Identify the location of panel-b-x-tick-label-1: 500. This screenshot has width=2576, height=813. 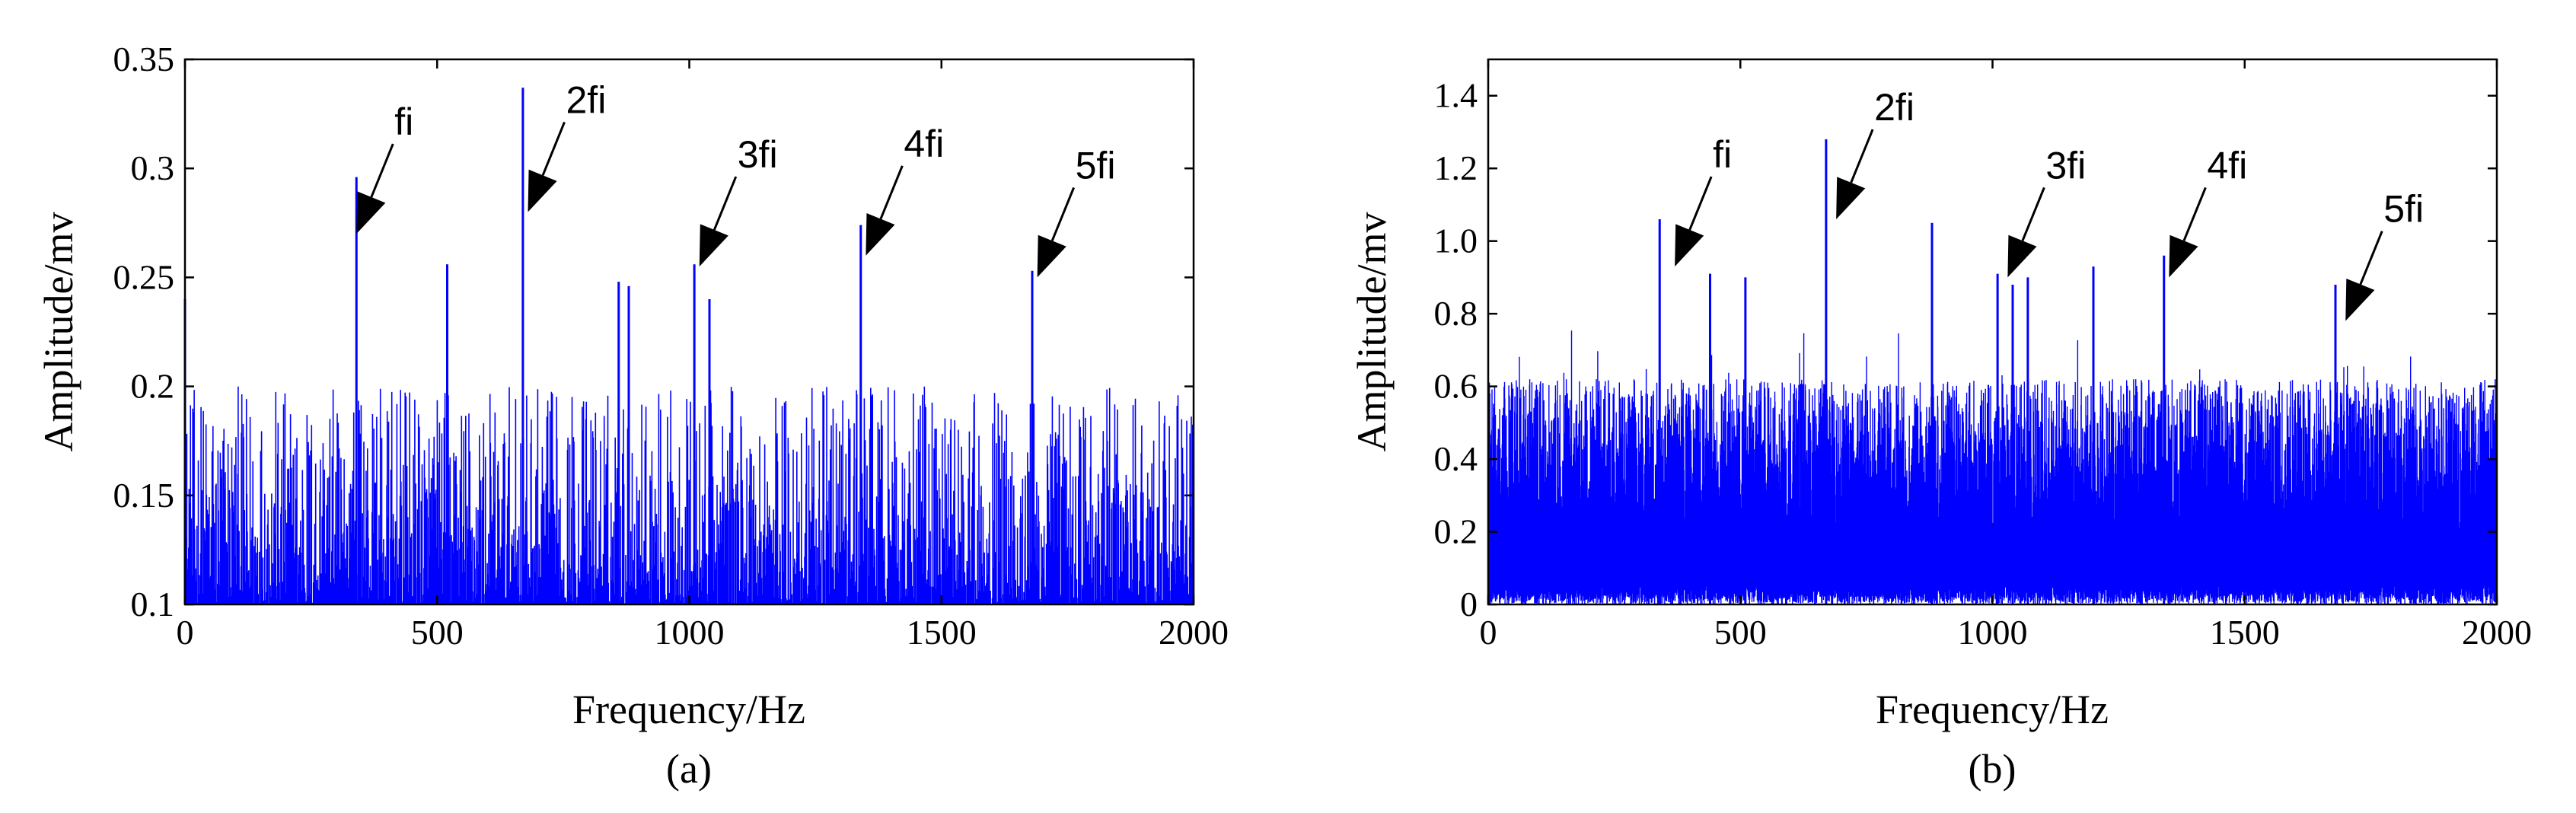
(1740, 632).